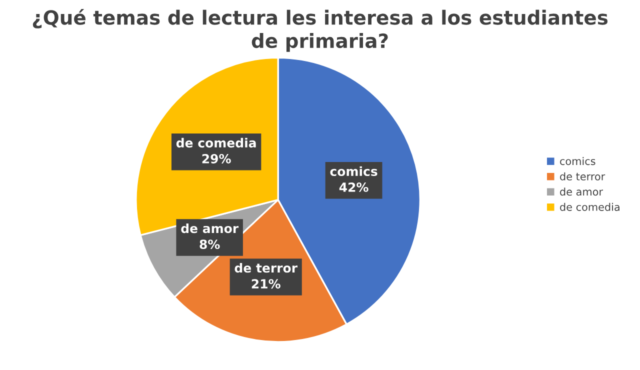 The image size is (640, 370). Describe the element at coordinates (354, 171) in the screenshot. I see `slice-label: comics` at that location.